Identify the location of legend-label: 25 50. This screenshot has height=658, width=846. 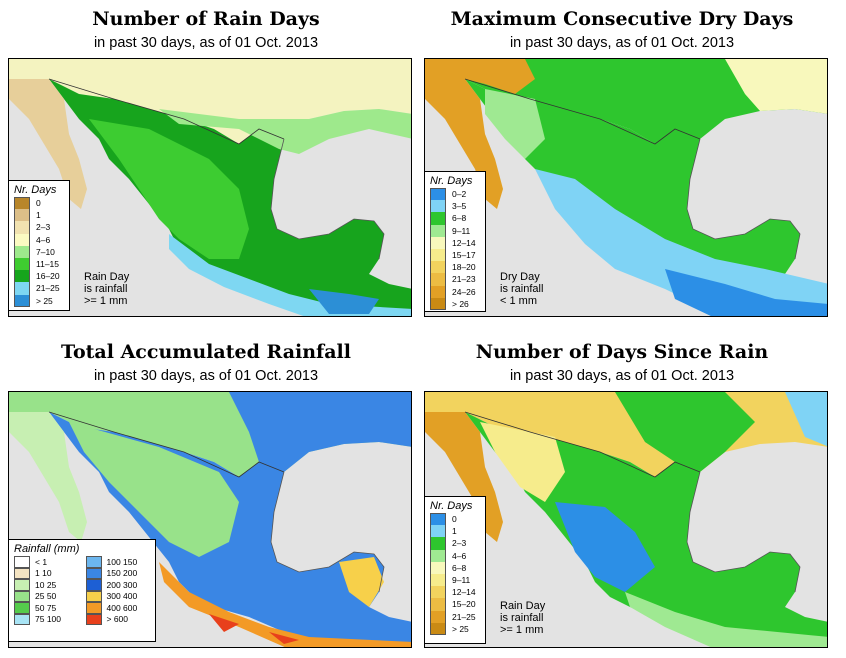
(46, 596).